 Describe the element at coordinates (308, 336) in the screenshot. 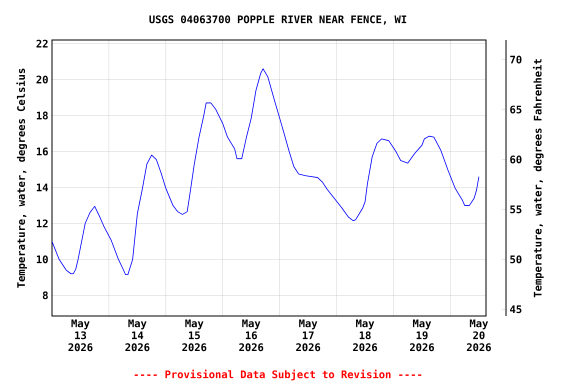

I see `x-tick-label: May 17 2026` at that location.